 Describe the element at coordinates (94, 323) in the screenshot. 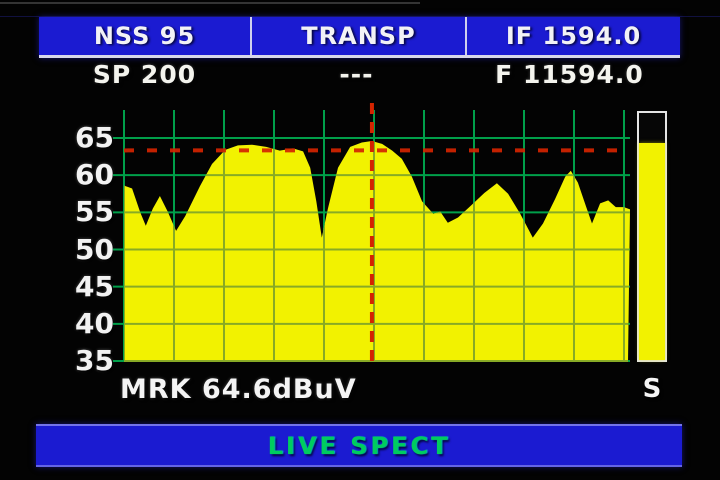

I see `y-tick-label: 40` at that location.